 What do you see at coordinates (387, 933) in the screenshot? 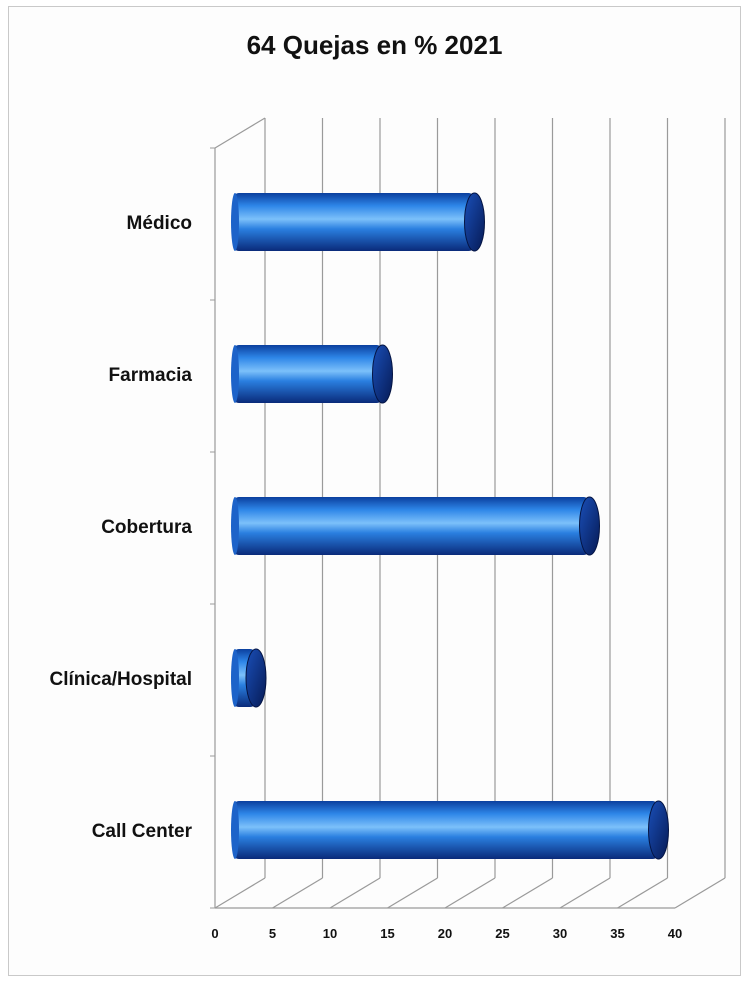
I see `x-tick-label: 15` at bounding box center [387, 933].